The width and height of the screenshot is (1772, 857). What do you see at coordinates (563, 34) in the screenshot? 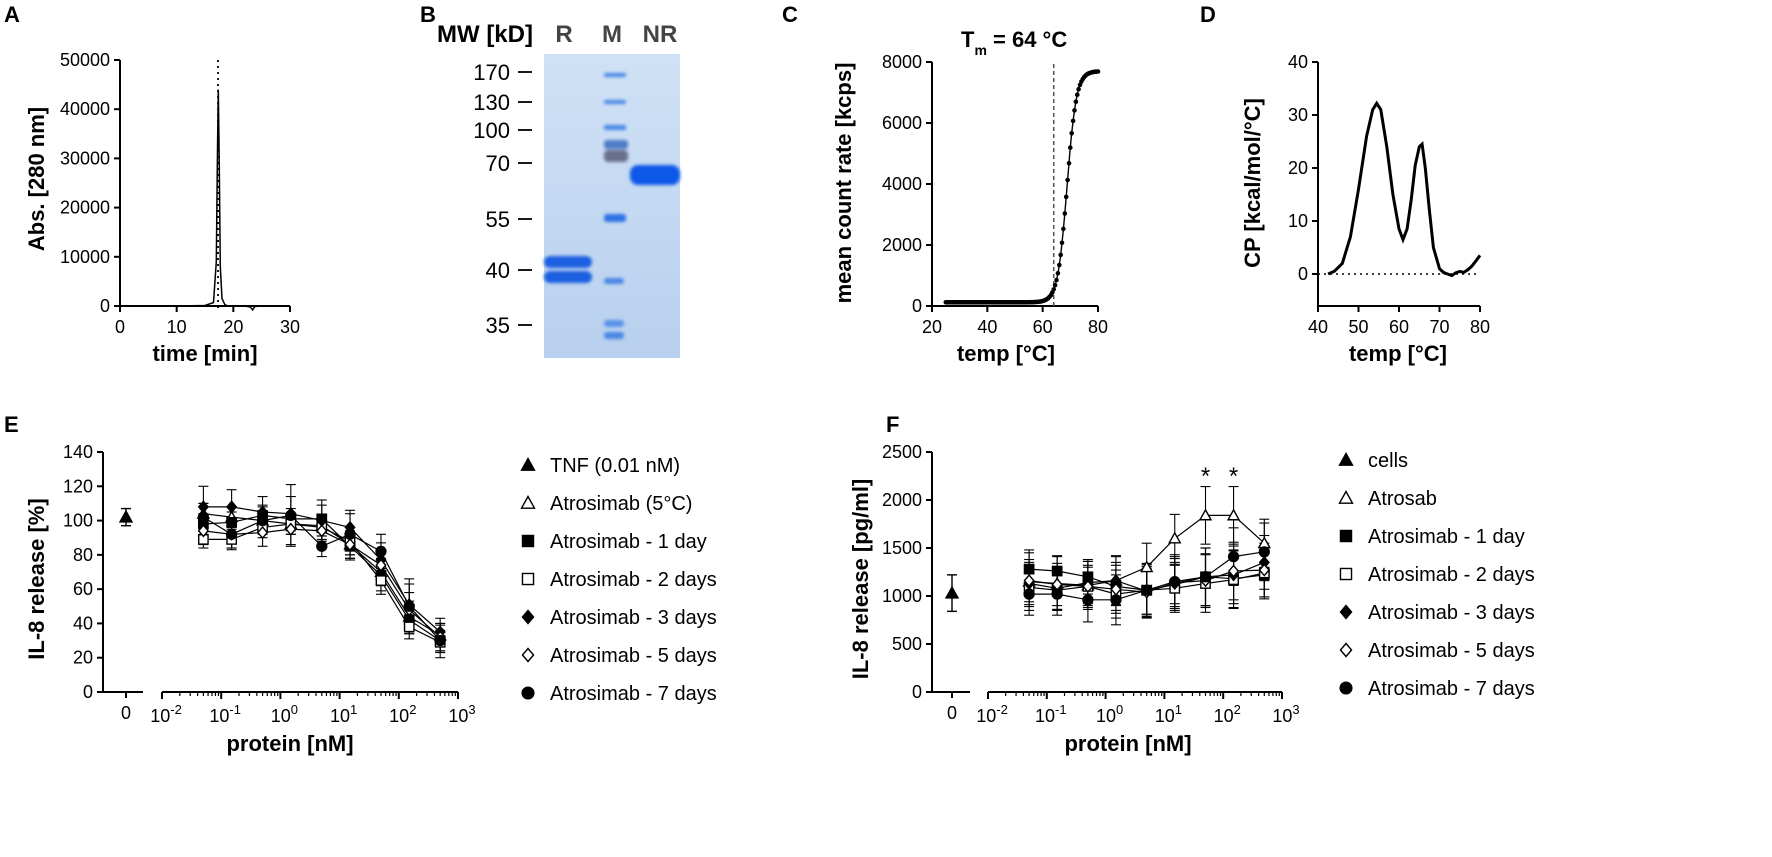
I see `gel-b-lane-r: R` at bounding box center [563, 34].